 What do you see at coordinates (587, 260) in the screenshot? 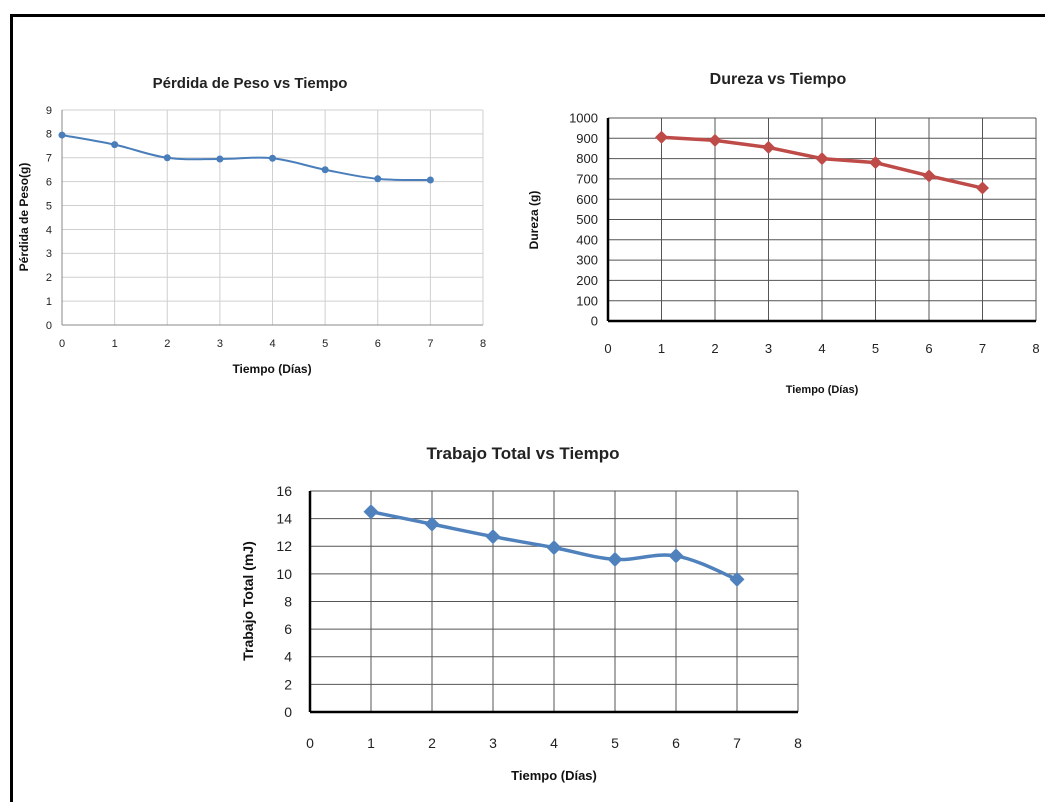
I see `y-tick-label: 300` at bounding box center [587, 260].